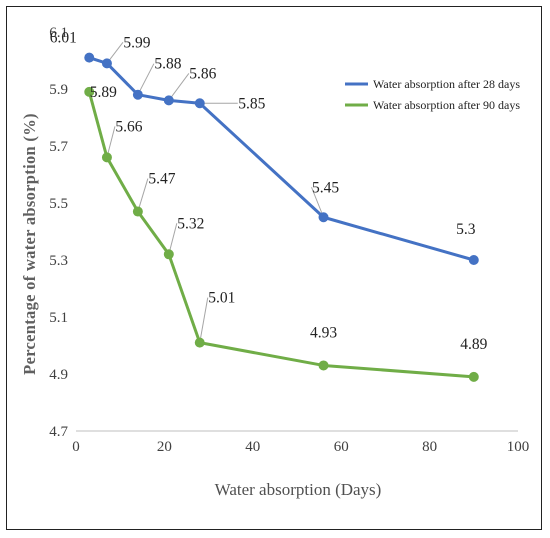 This screenshot has height=538, width=550. What do you see at coordinates (466, 229) in the screenshot?
I see `data-label: 5.3` at bounding box center [466, 229].